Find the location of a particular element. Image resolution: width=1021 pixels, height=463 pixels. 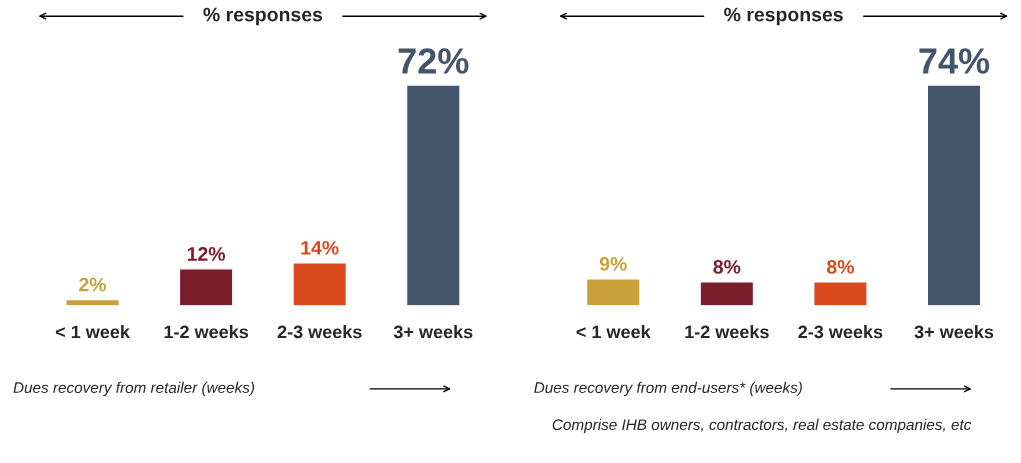

text: Comprise IHB owners, contractors, real estate companies, etc is located at coordinates (762, 426).